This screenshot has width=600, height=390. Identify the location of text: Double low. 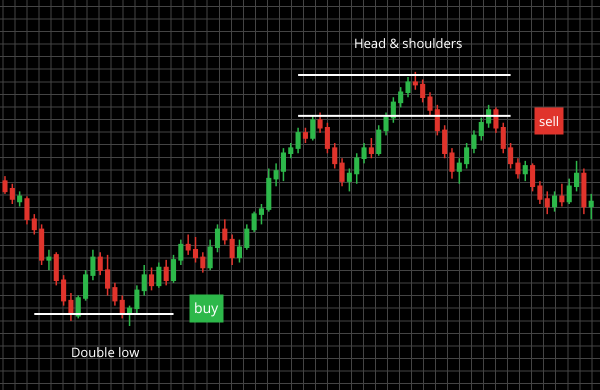
(105, 352).